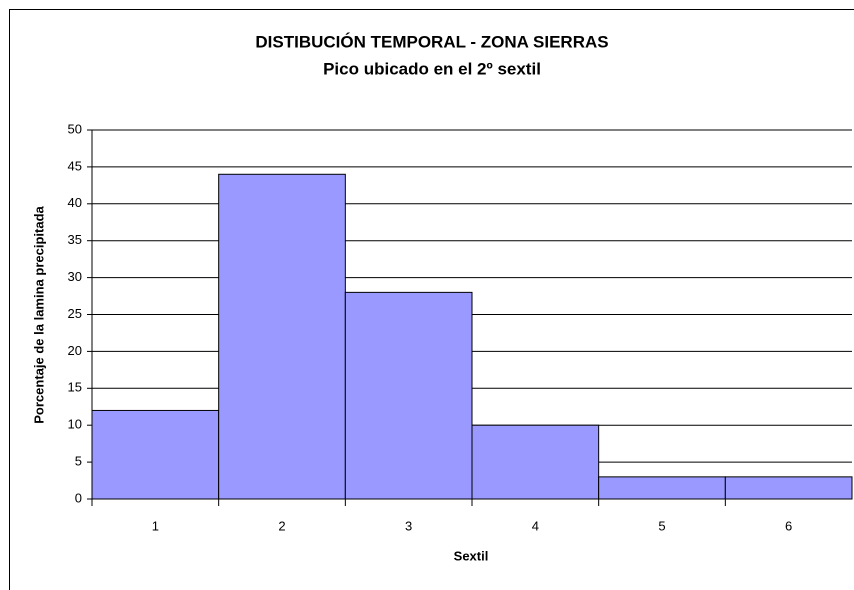 This screenshot has width=854, height=590. I want to click on y-tick-label: 50, so click(75, 128).